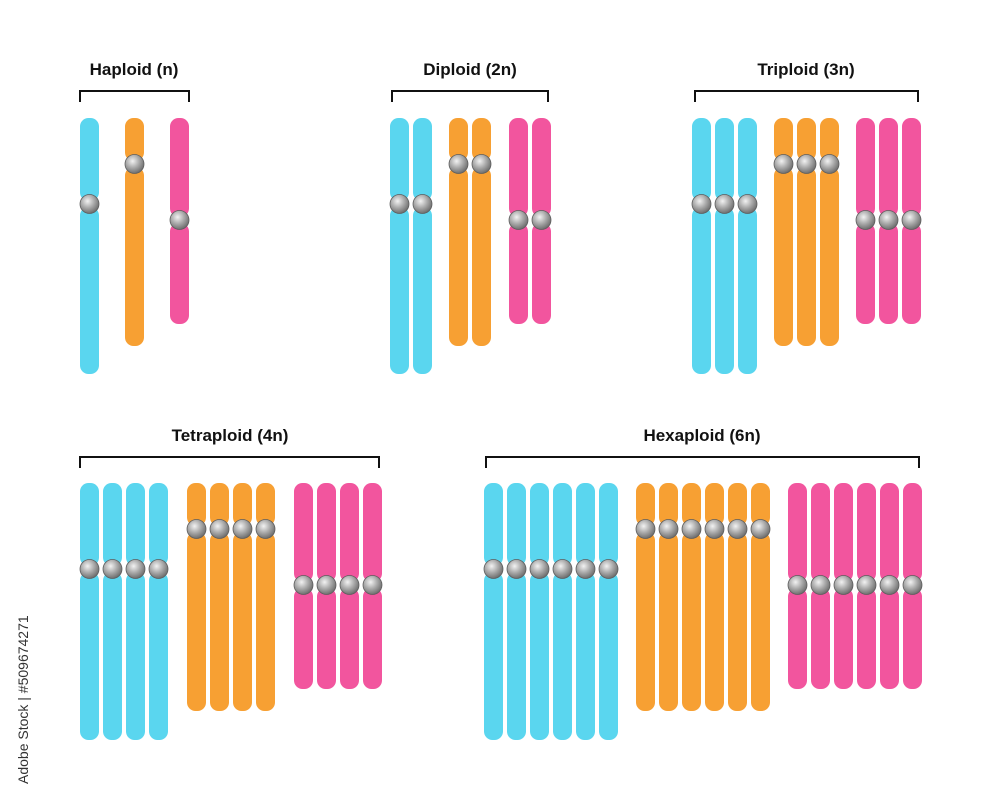 The width and height of the screenshot is (1000, 798). I want to click on chromosome-blue-2-centromere, so click(516, 569).